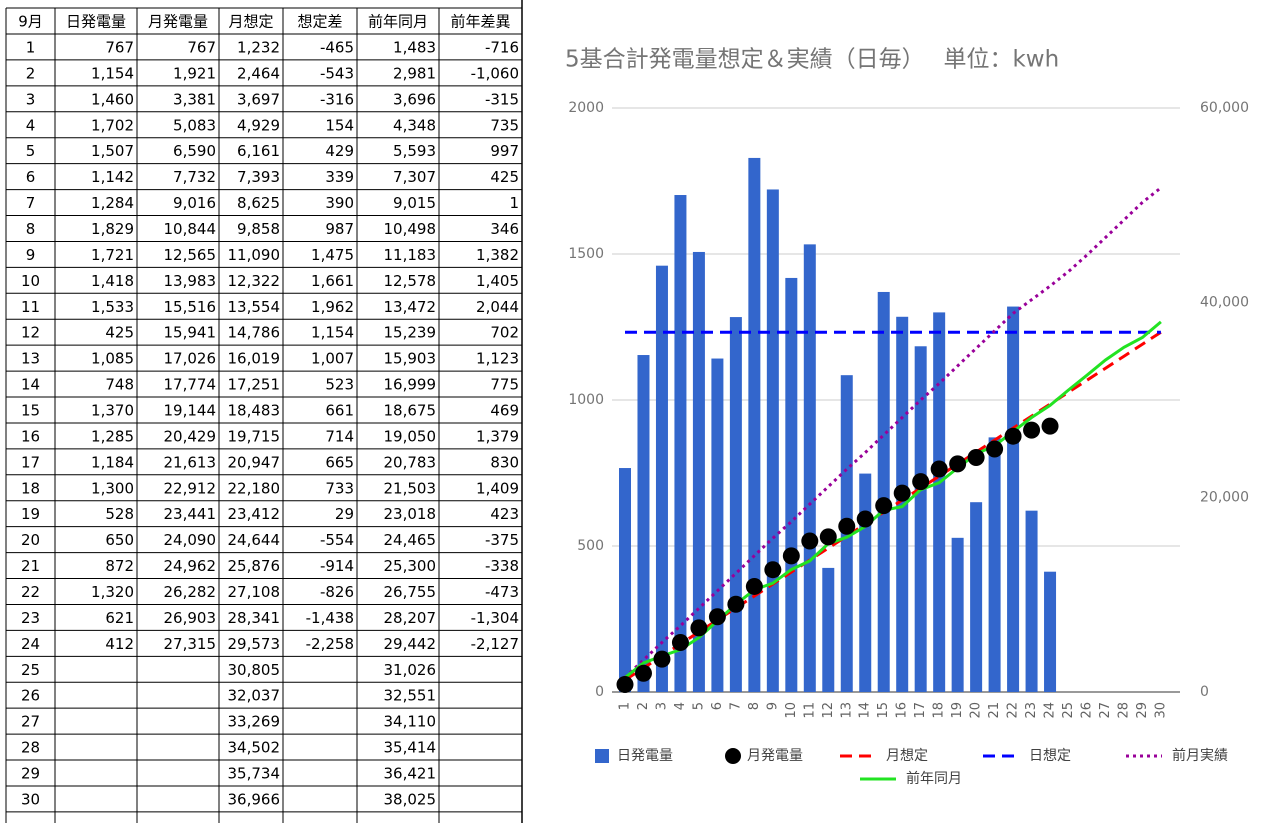  What do you see at coordinates (190, 359) in the screenshot?
I see `cell: 17,026` at bounding box center [190, 359].